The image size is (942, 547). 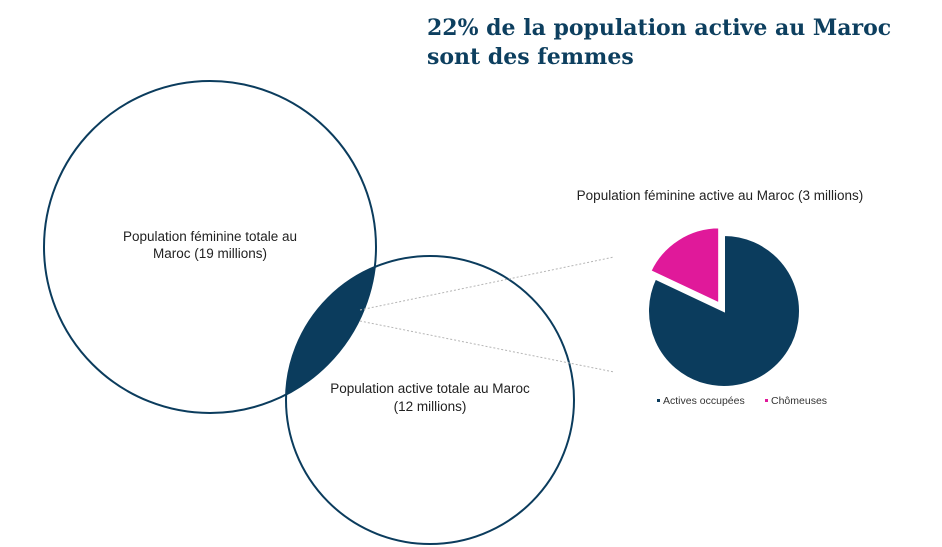 I want to click on pie-slices, so click(x=724, y=307).